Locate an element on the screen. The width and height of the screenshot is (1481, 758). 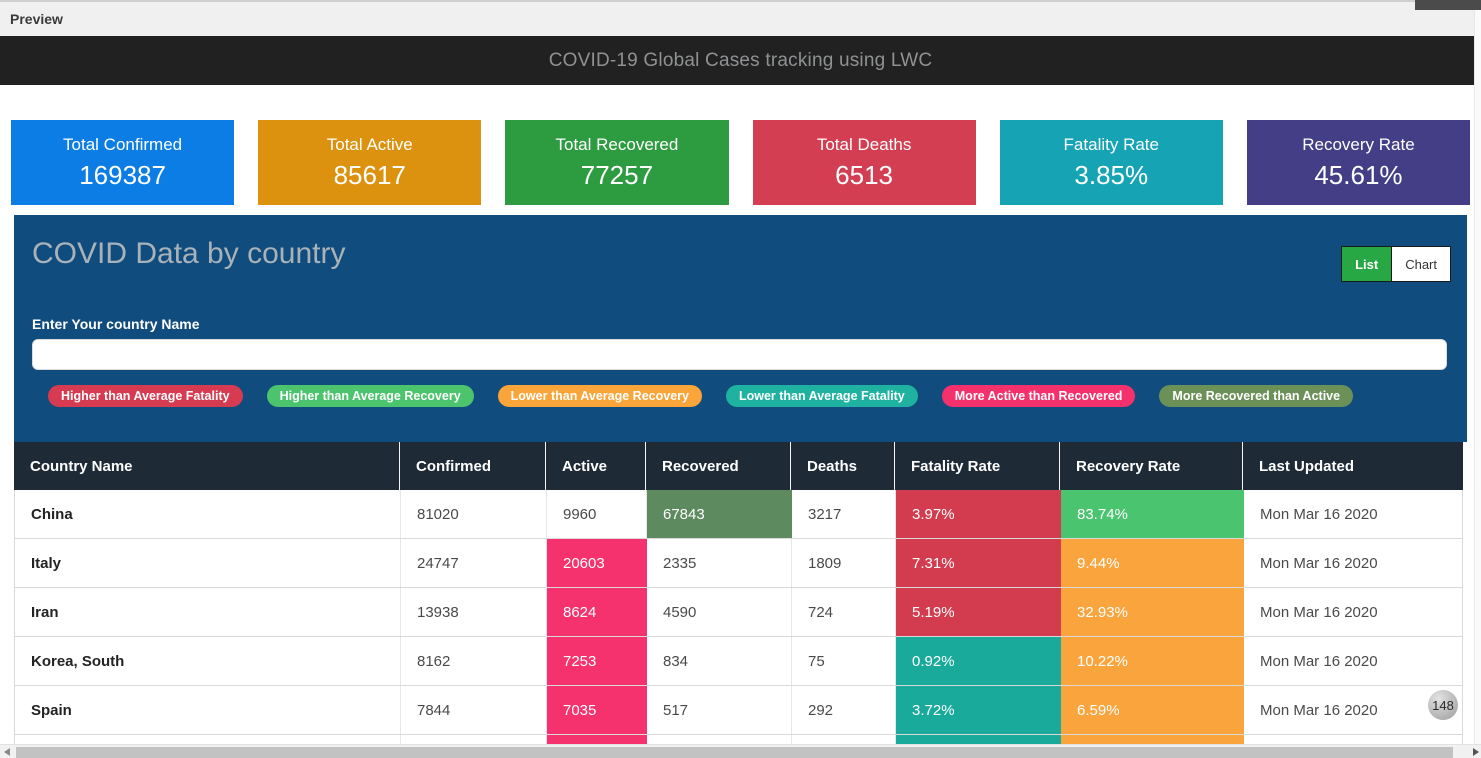
stat-card-value: 77257 is located at coordinates (617, 174).